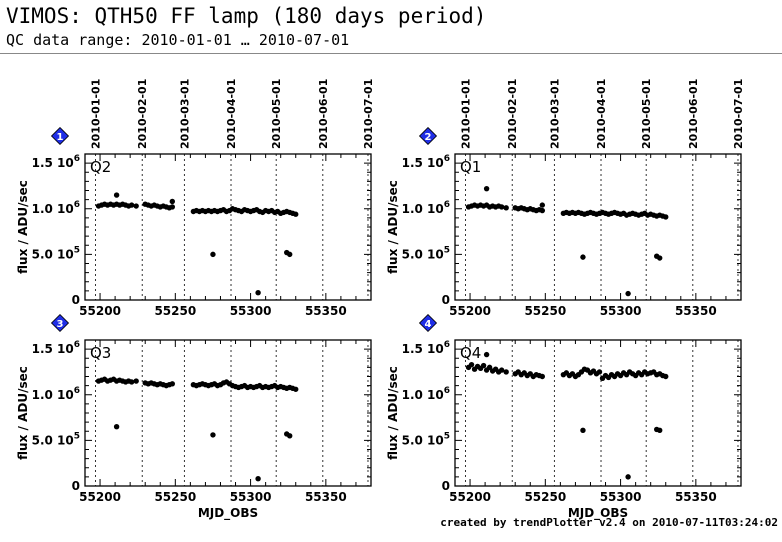  What do you see at coordinates (323, 114) in the screenshot?
I see `date-tick-label: 2010-06-01` at bounding box center [323, 114].